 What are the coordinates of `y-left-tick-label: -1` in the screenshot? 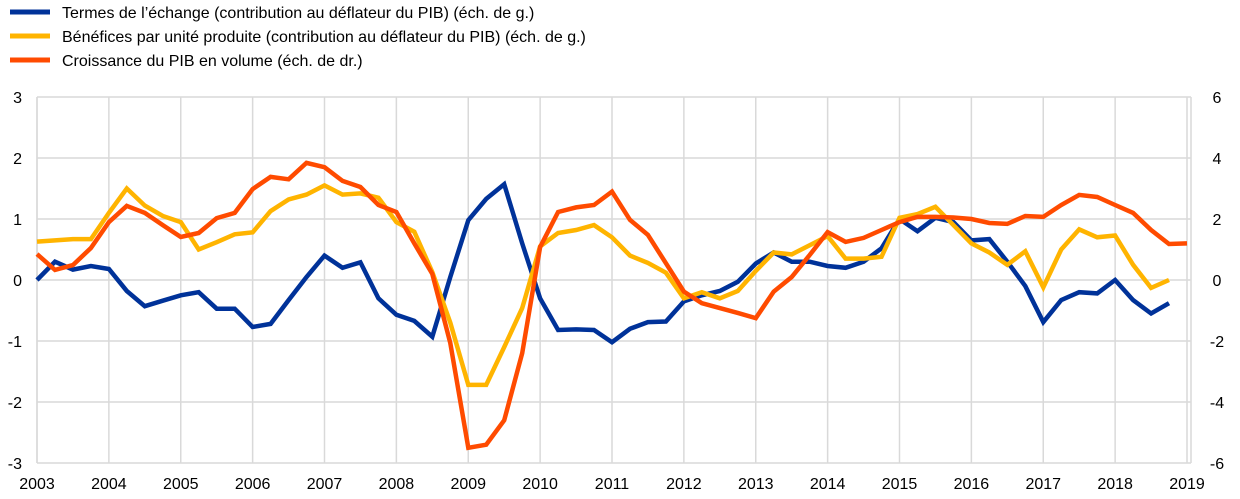 It's located at (15, 342).